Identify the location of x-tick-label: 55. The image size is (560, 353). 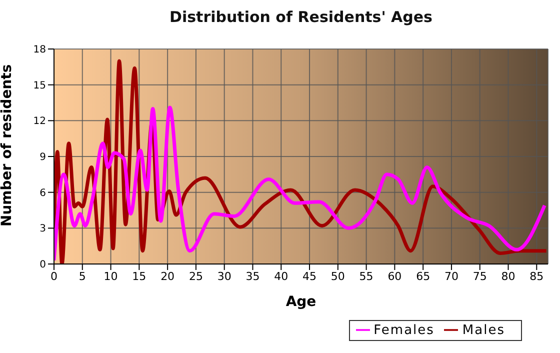
(366, 276).